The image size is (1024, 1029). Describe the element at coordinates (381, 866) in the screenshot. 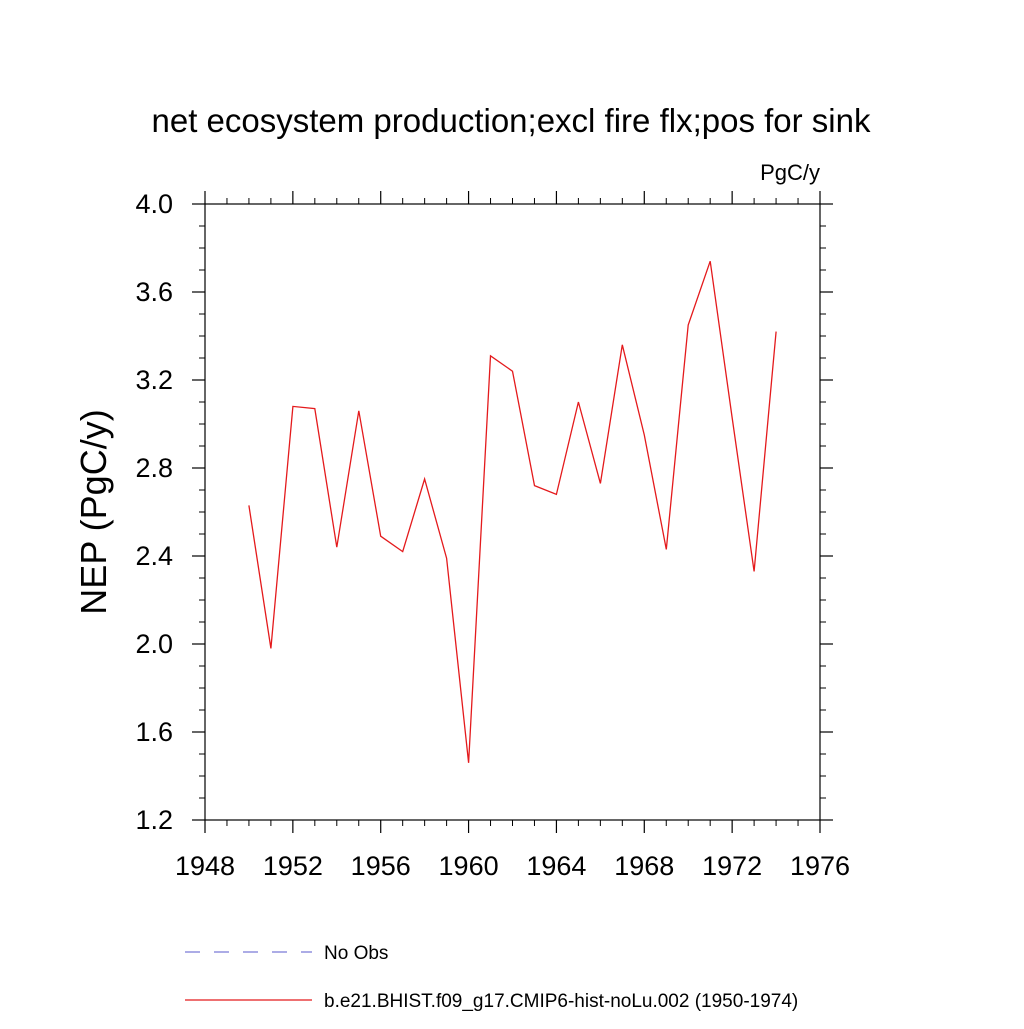

I see `x-tick-label: 1956` at that location.